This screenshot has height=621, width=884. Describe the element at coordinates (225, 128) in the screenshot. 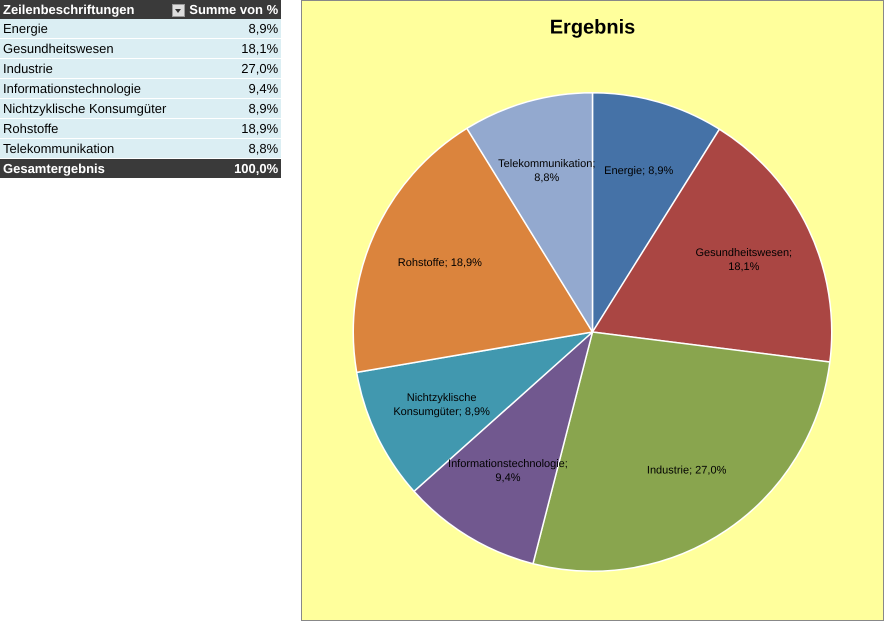

I see `text: 18,9%` at that location.